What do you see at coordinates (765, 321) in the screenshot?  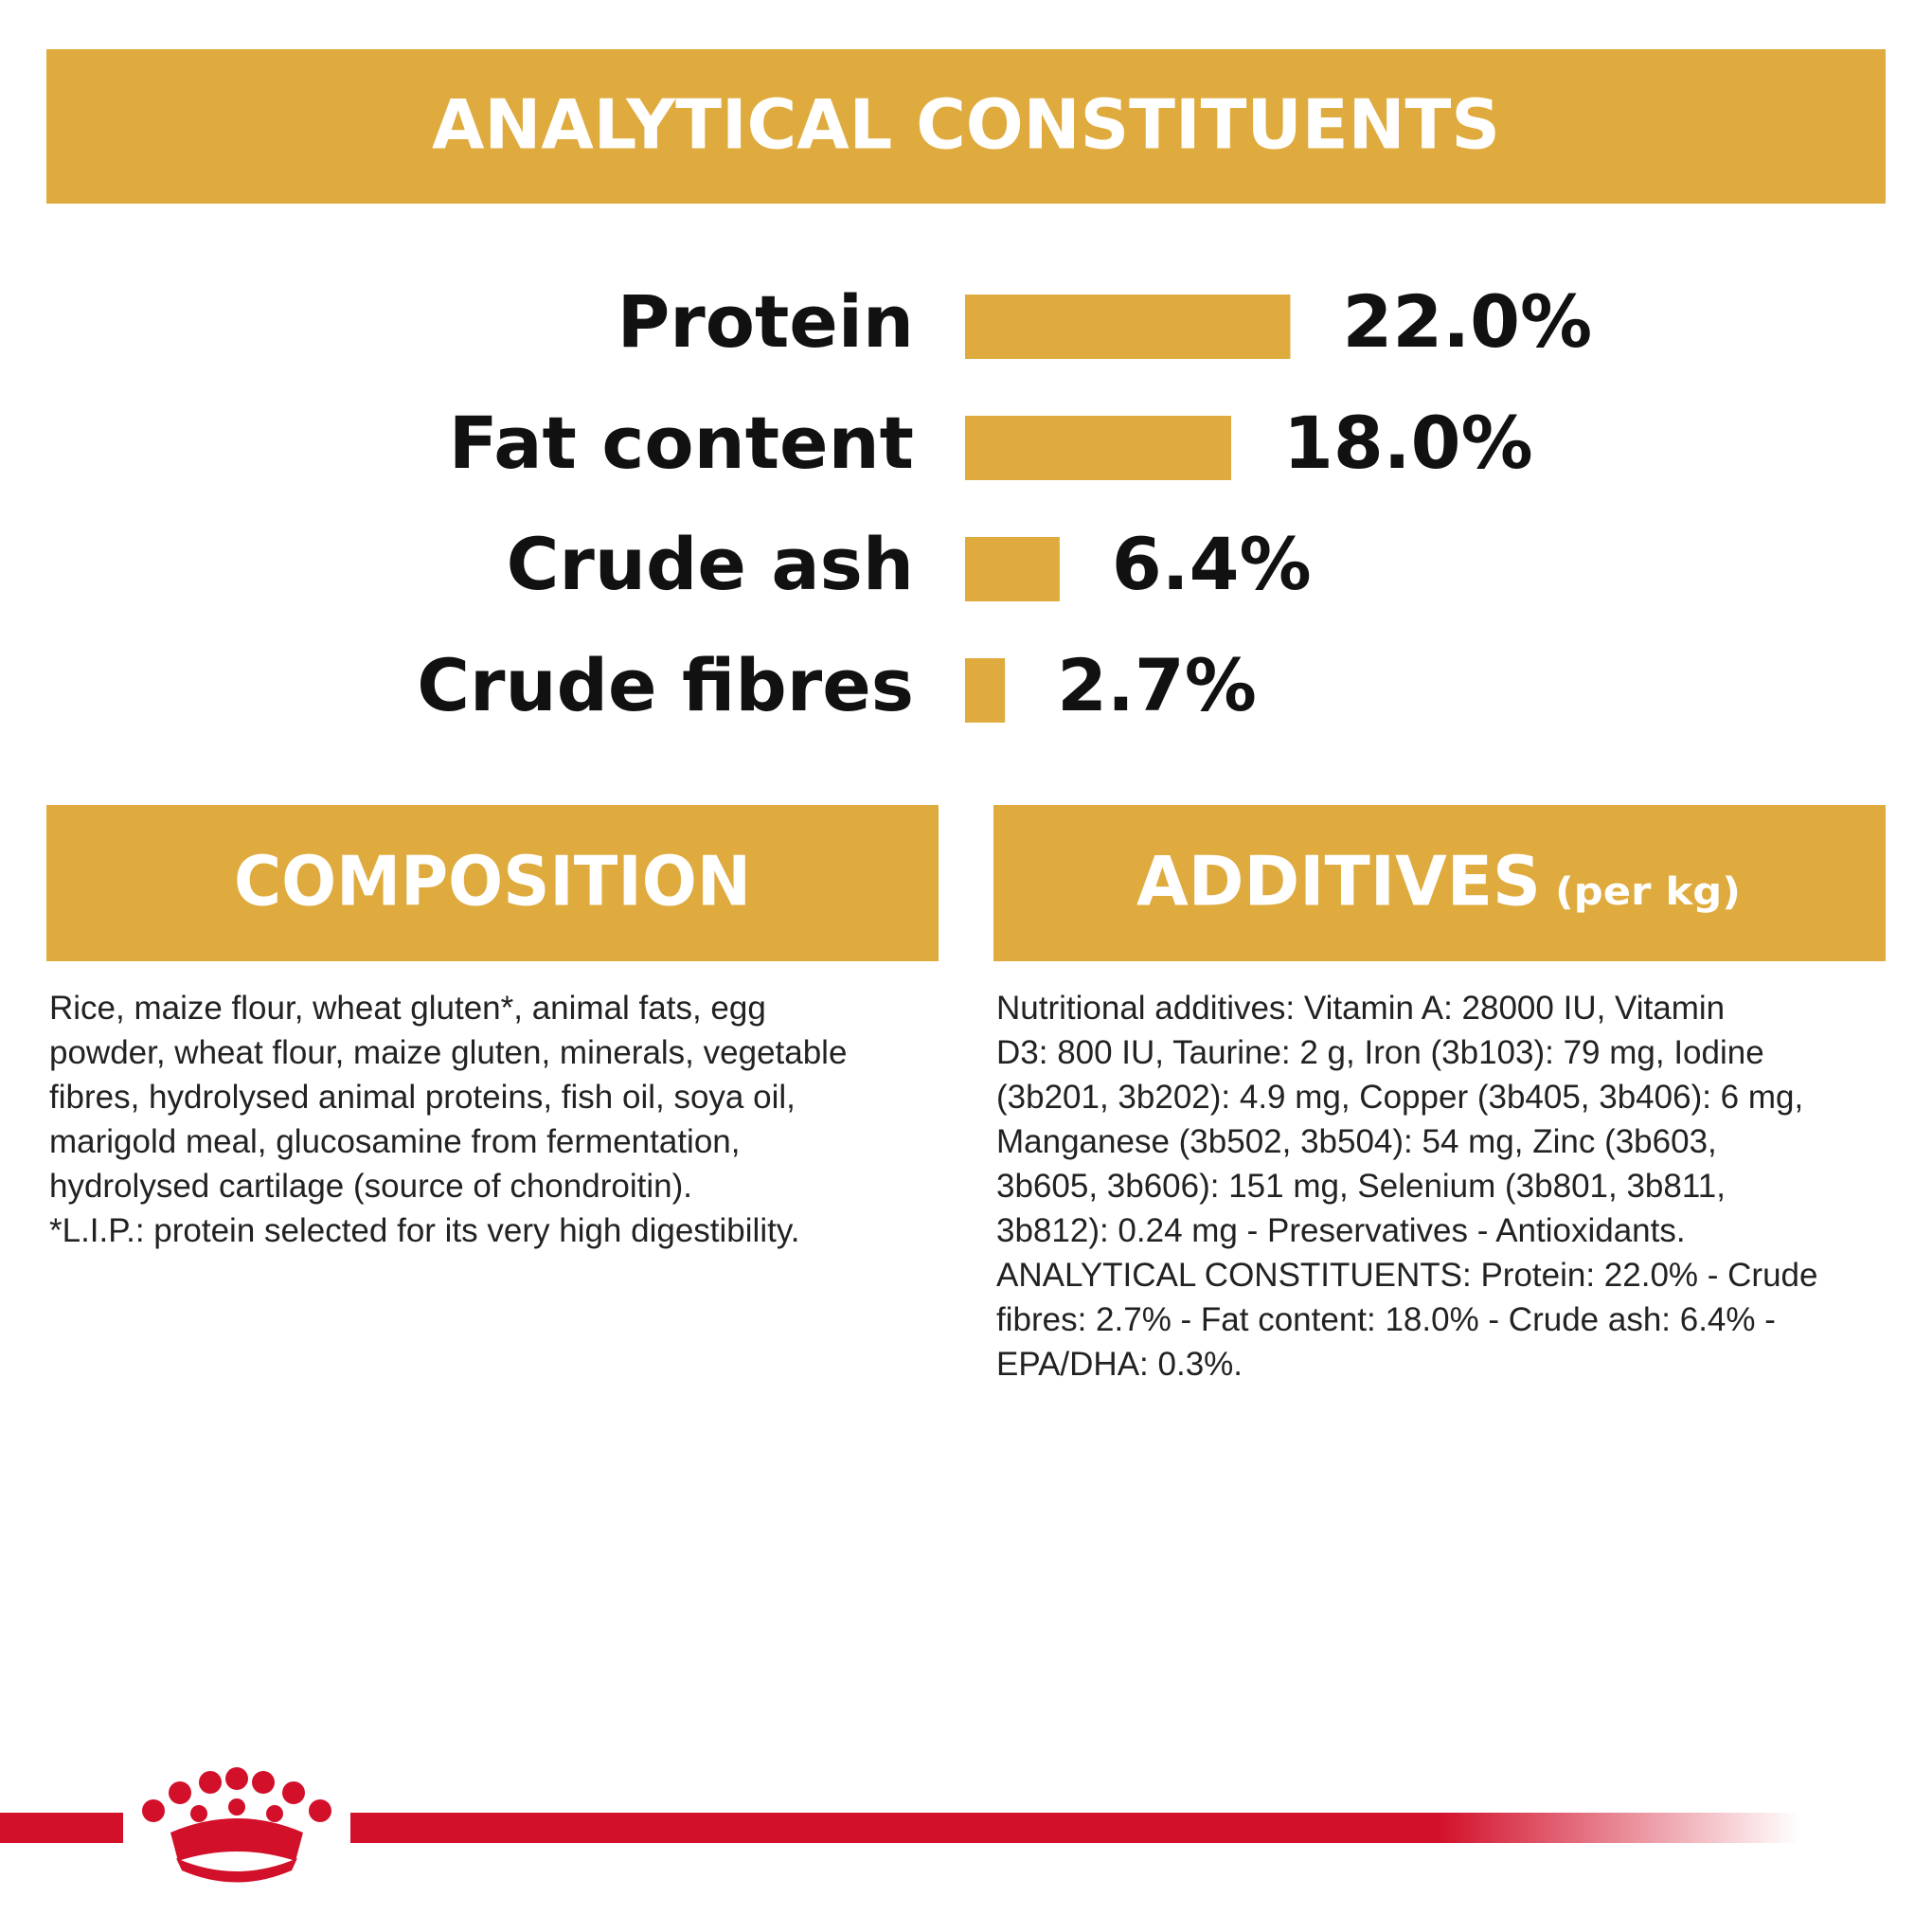 I see `category-label: Protein` at bounding box center [765, 321].